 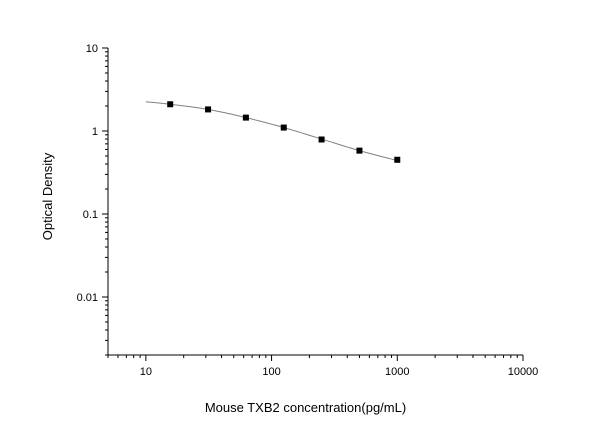 I want to click on y-tick-label: 0.01, so click(x=87, y=298).